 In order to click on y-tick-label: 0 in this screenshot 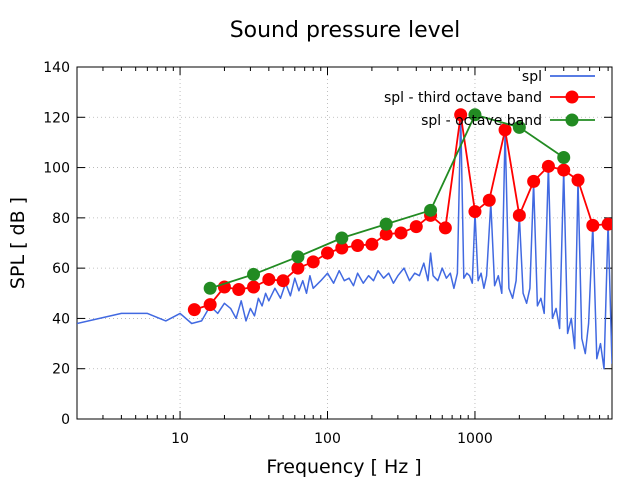, I will do `click(65, 420)`.